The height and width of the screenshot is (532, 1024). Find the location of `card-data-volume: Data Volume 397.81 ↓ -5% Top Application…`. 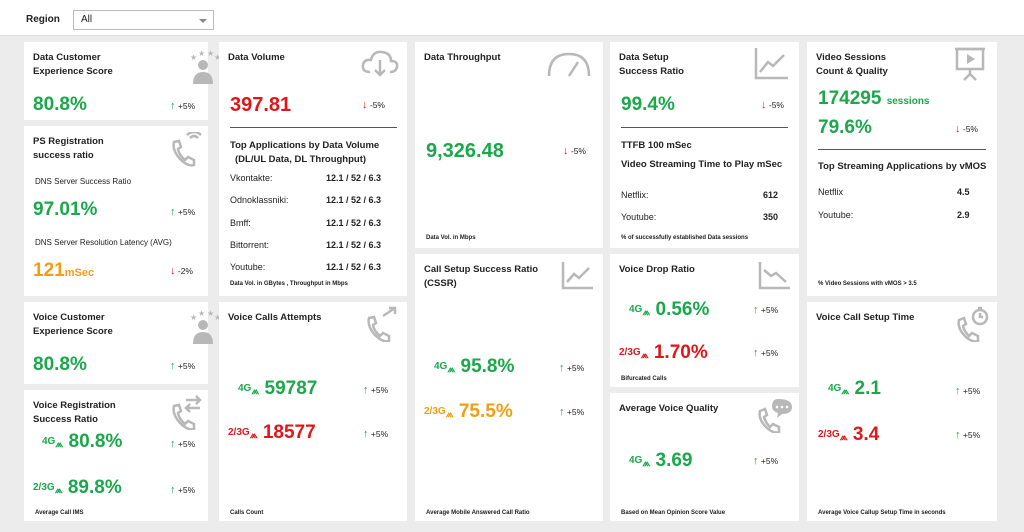

card-data-volume: Data Volume 397.81 ↓ -5% Top Application… is located at coordinates (313, 169).